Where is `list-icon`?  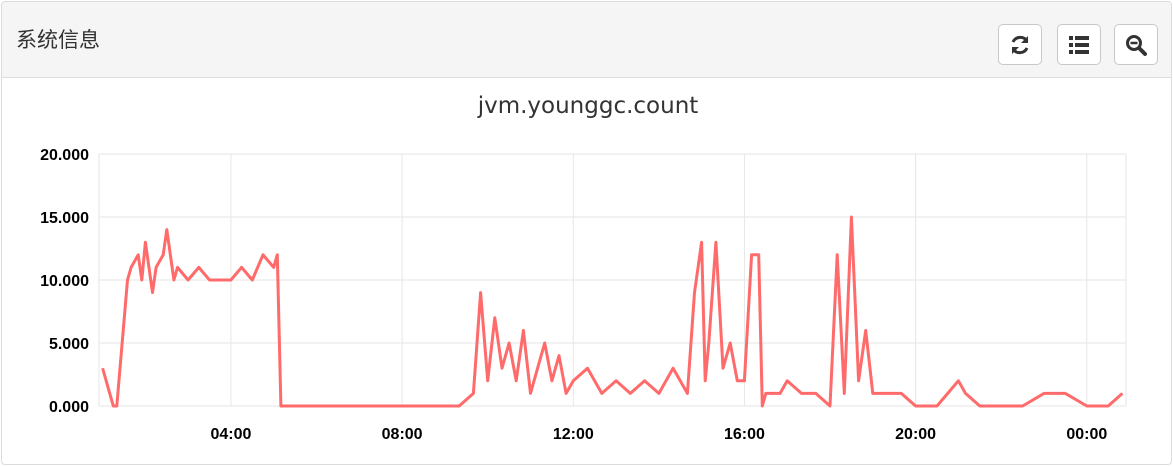 list-icon is located at coordinates (1079, 44).